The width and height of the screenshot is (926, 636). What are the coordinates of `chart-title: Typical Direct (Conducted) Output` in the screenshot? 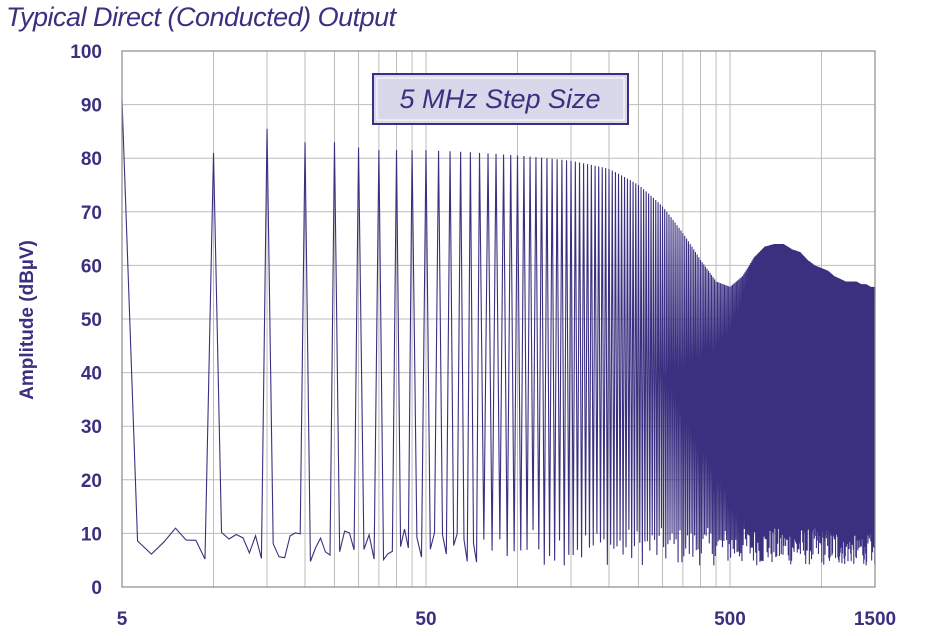 It's located at (201, 17).